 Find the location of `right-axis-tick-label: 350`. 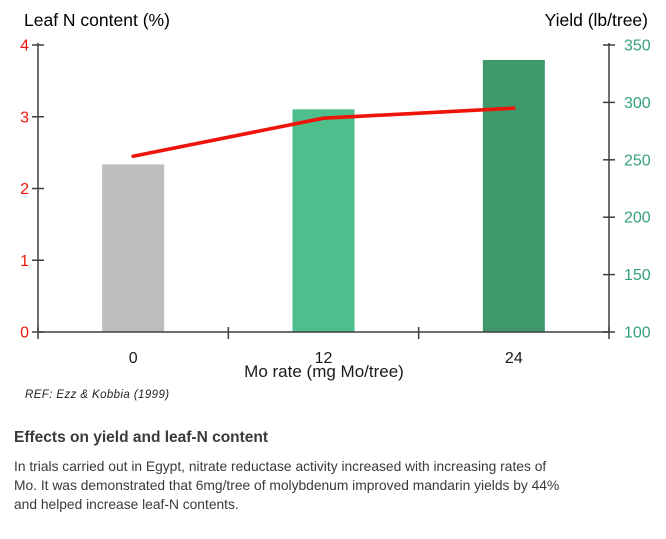

right-axis-tick-label: 350 is located at coordinates (637, 46).